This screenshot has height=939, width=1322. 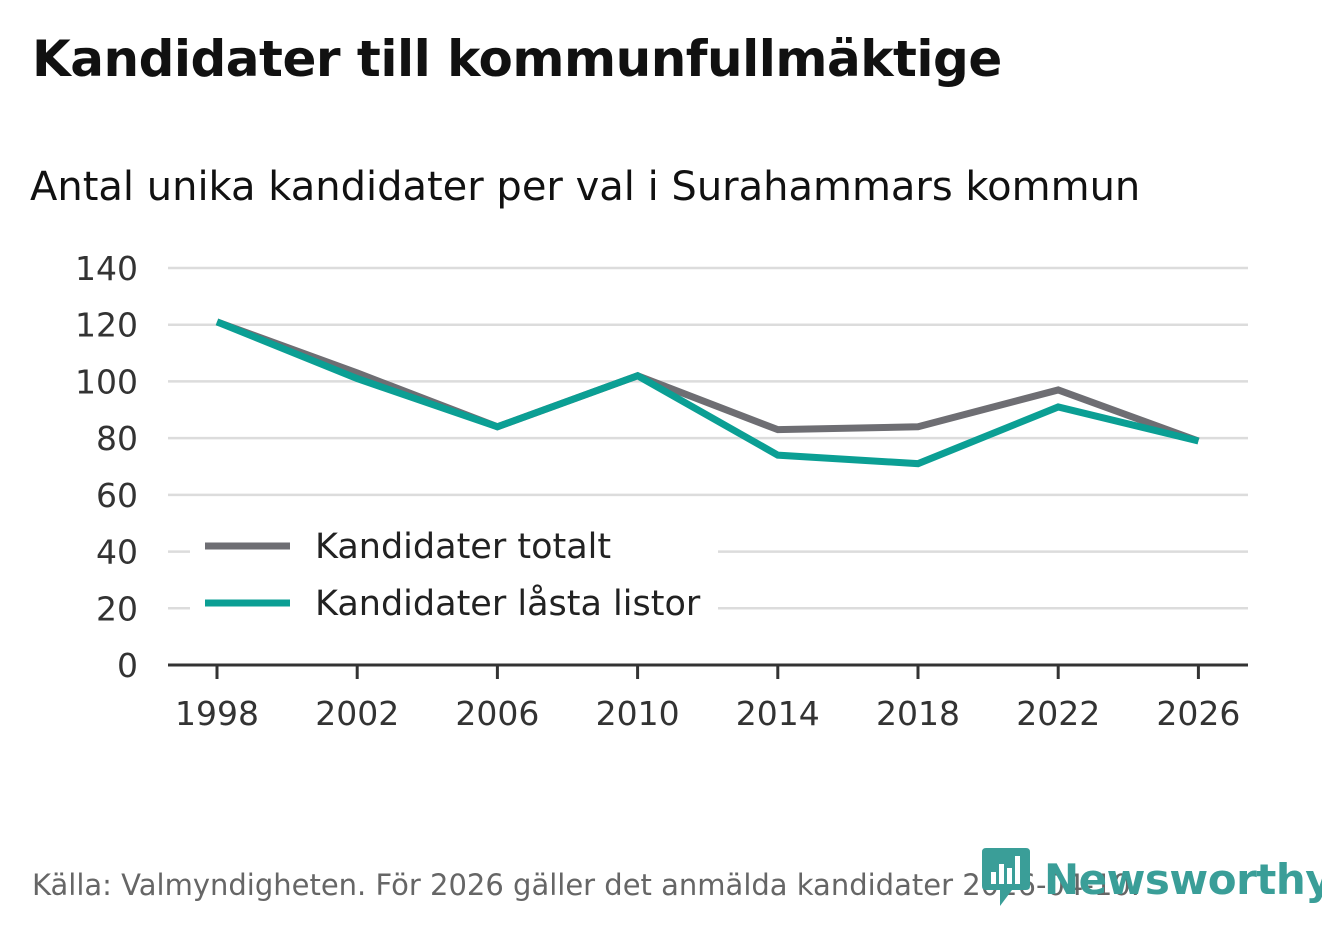 What do you see at coordinates (1198, 713) in the screenshot?
I see `x-tick-label: 2026` at bounding box center [1198, 713].